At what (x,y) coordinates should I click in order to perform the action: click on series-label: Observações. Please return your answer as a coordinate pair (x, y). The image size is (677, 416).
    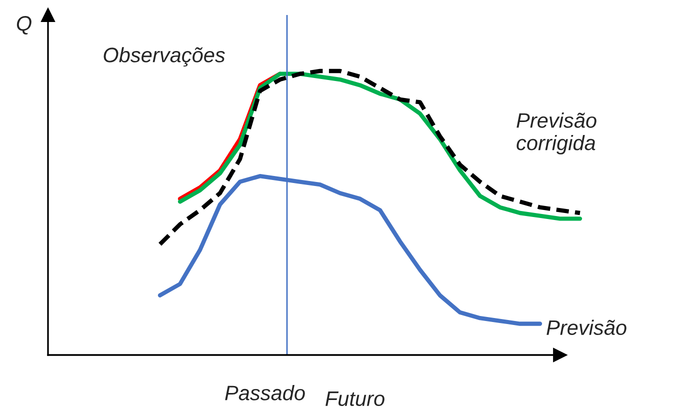
    Looking at the image, I should click on (164, 57).